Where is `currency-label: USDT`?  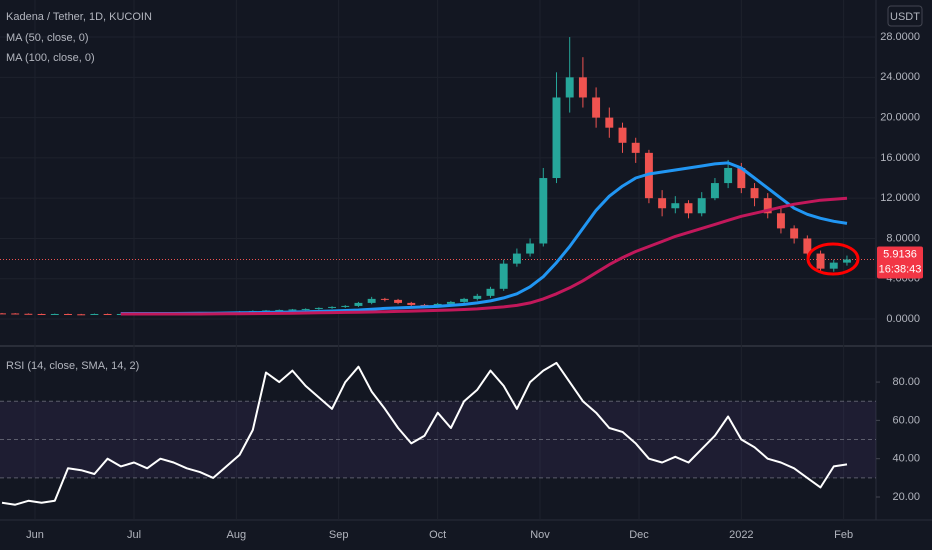 currency-label: USDT is located at coordinates (905, 17).